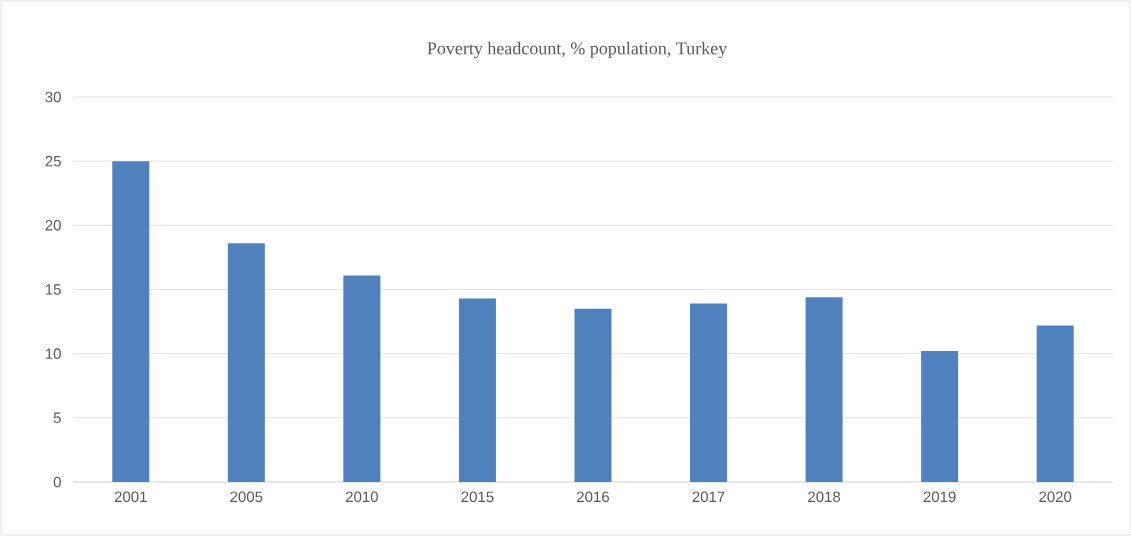  Describe the element at coordinates (57, 482) in the screenshot. I see `y-tick-label: 0` at that location.